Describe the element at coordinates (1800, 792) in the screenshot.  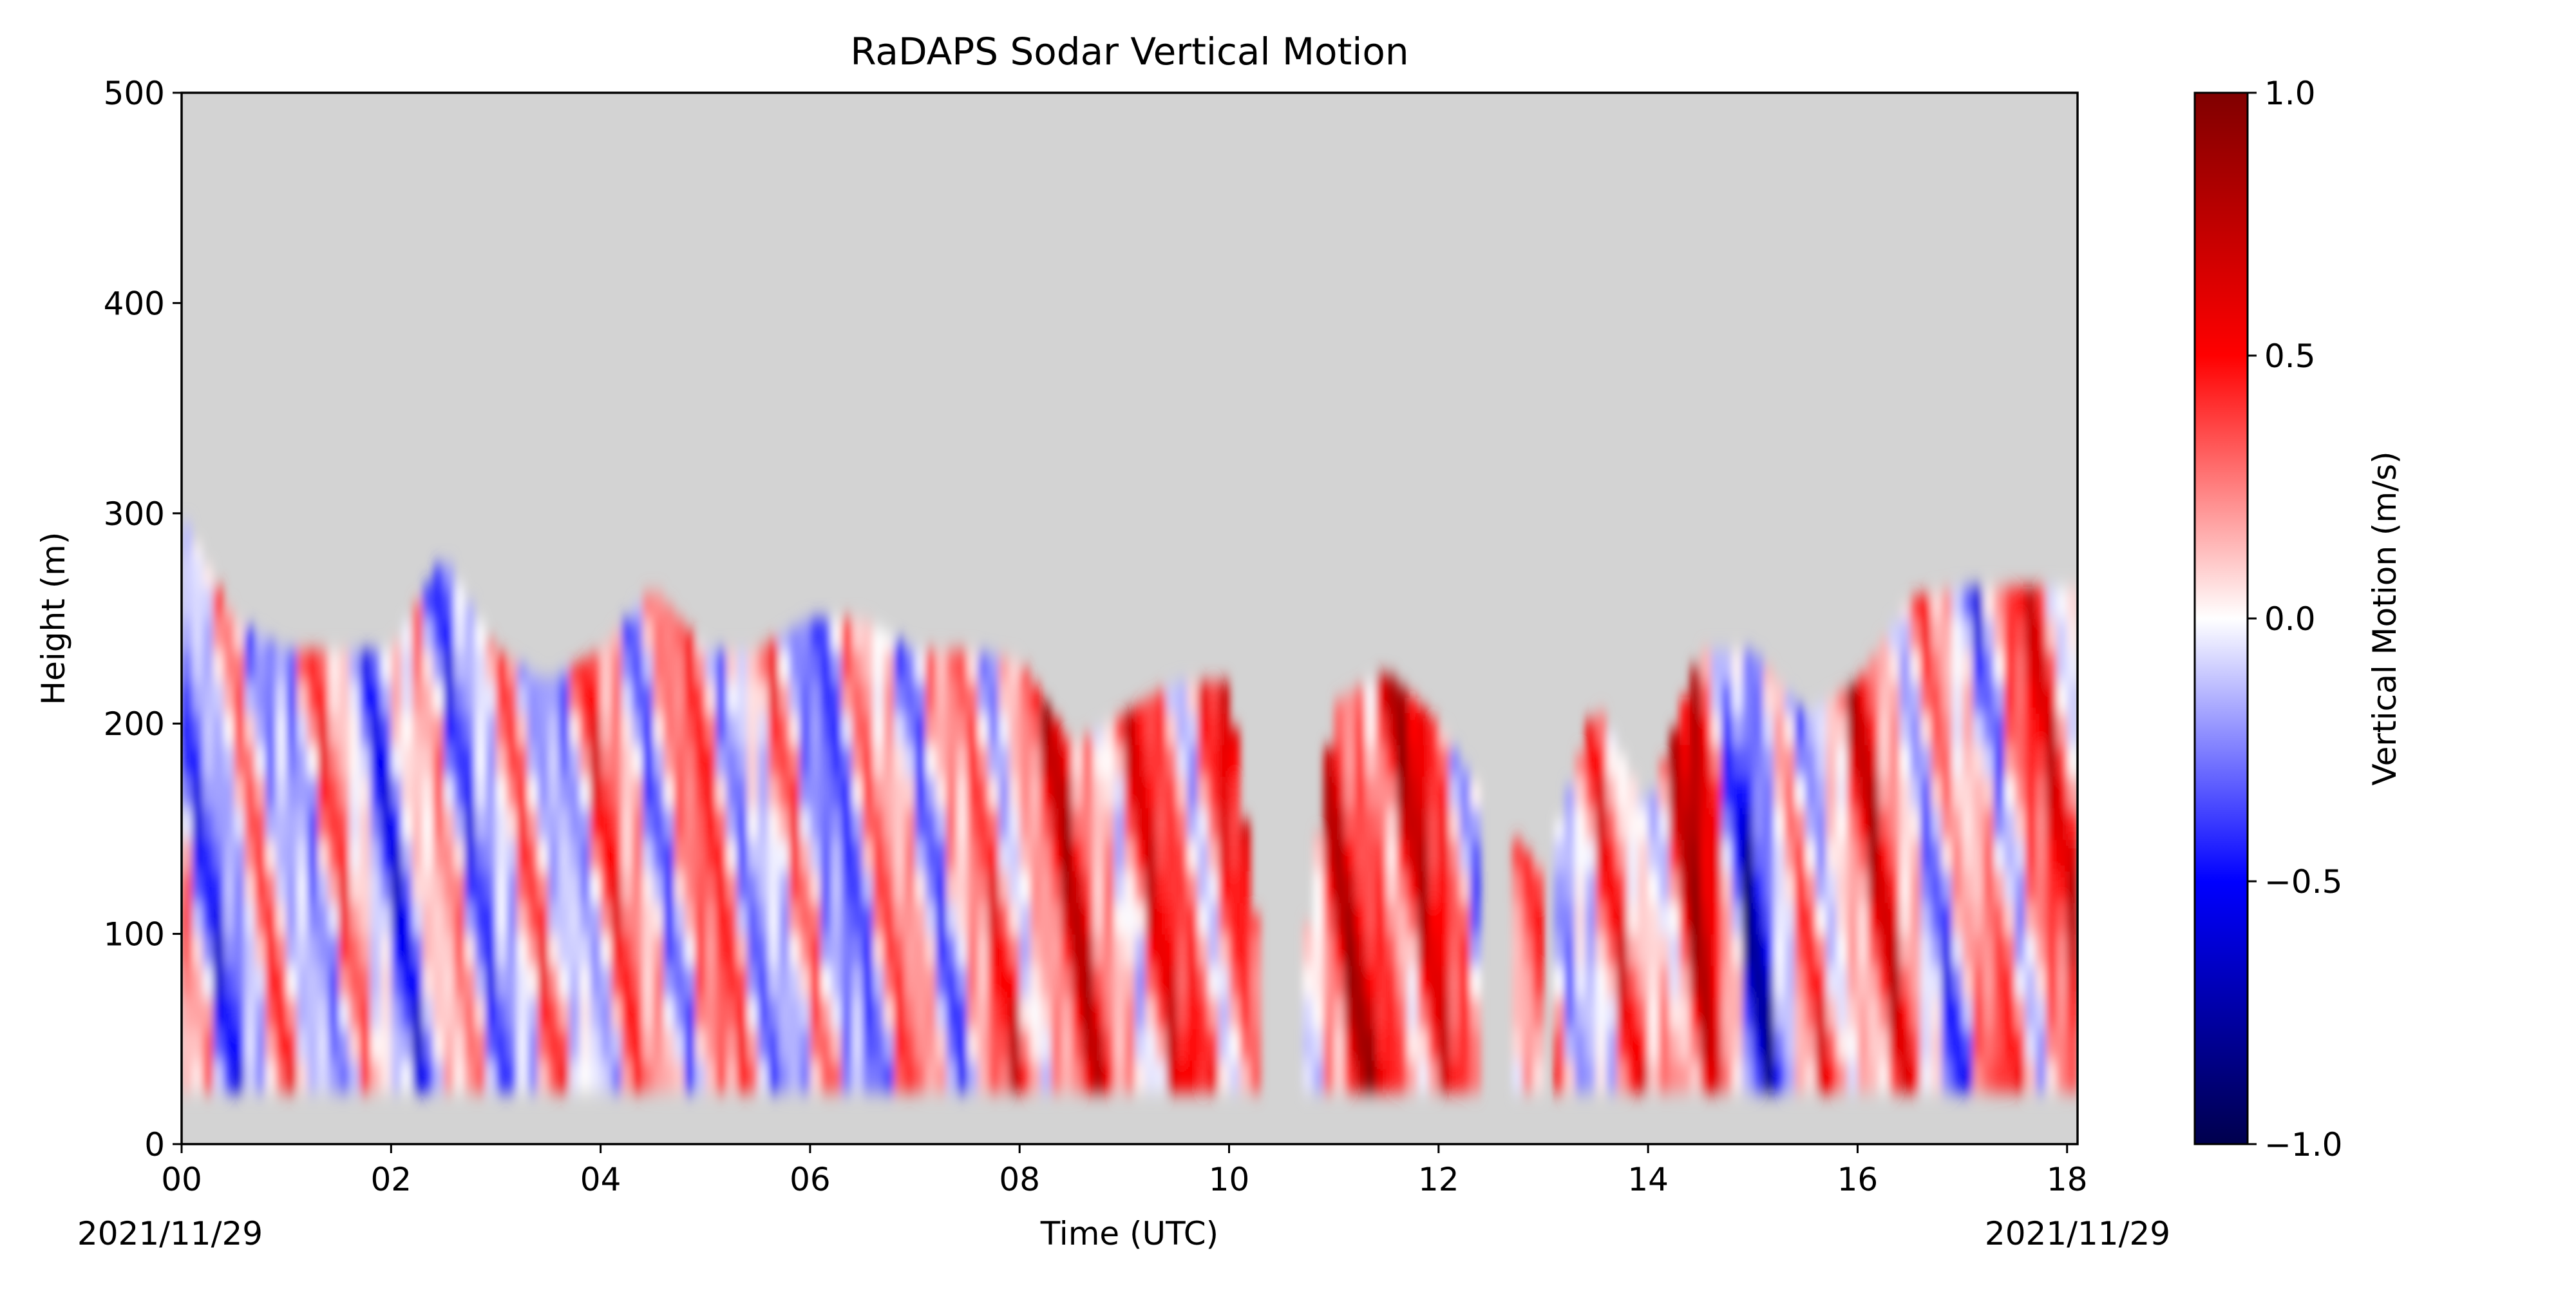
I see `heat-cell-1992` at that location.